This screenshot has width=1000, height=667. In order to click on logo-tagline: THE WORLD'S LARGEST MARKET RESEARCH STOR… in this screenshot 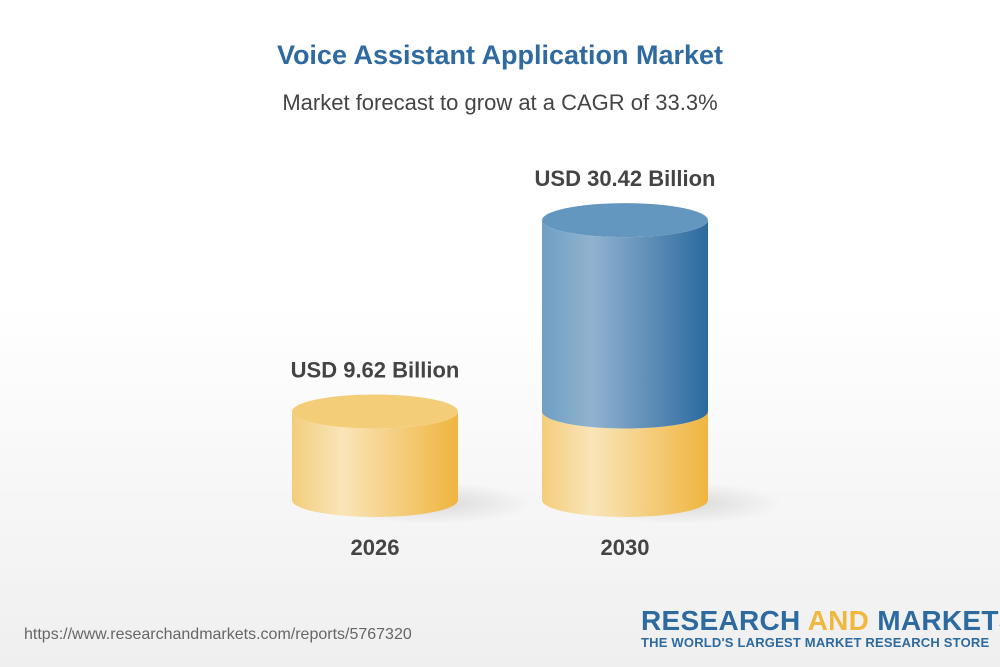, I will do `click(815, 642)`.